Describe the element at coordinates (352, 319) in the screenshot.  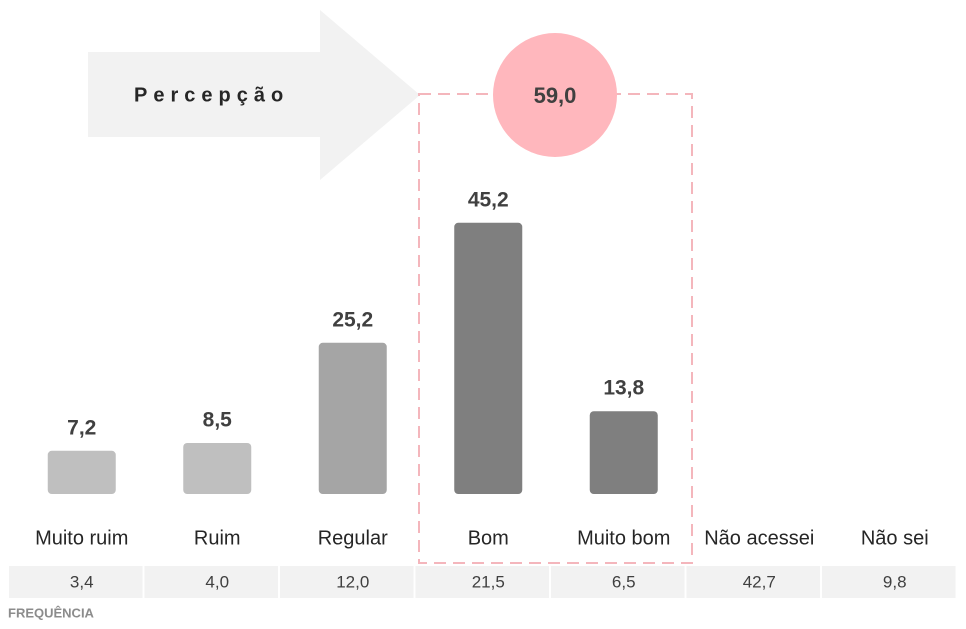
I see `value-label: 25,2` at that location.